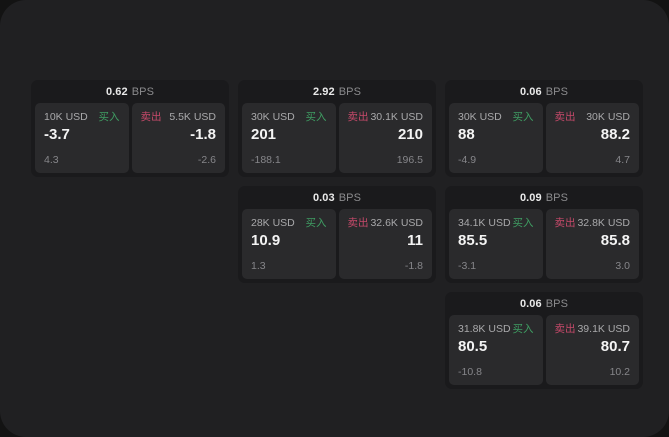  What do you see at coordinates (473, 240) in the screenshot?
I see `buy-price: 85.5` at bounding box center [473, 240].